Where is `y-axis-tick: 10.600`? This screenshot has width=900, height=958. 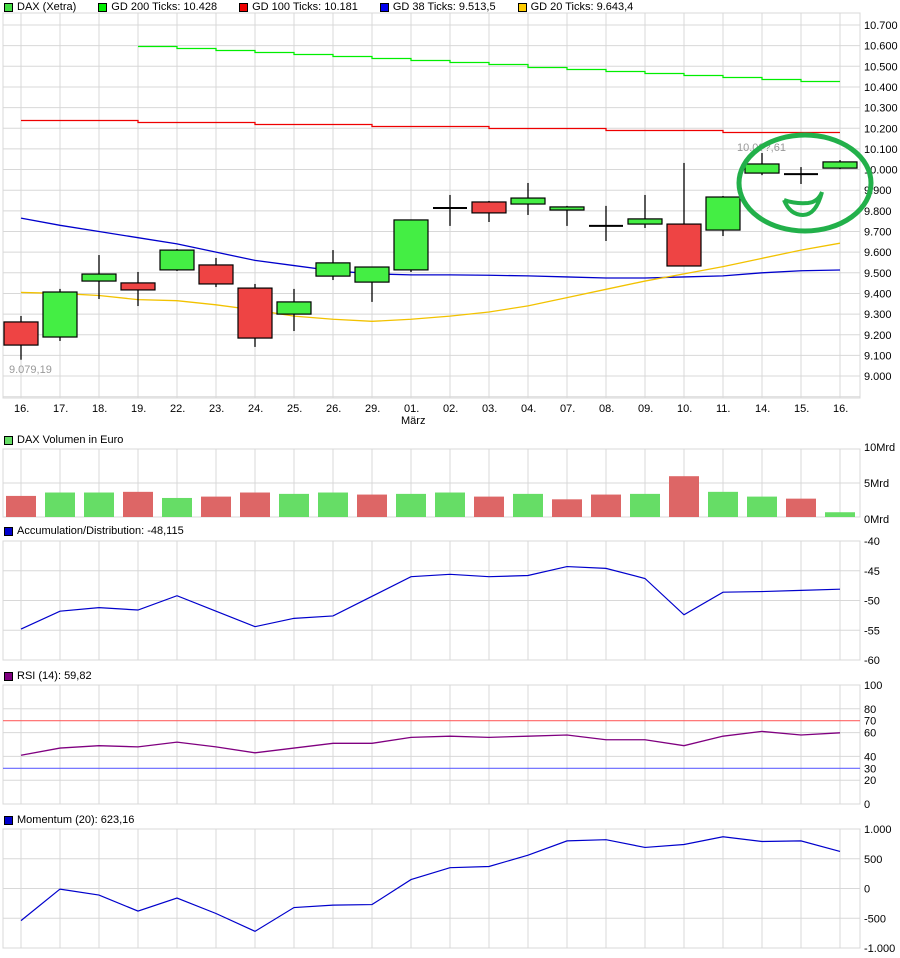 y-axis-tick: 10.600 is located at coordinates (881, 47).